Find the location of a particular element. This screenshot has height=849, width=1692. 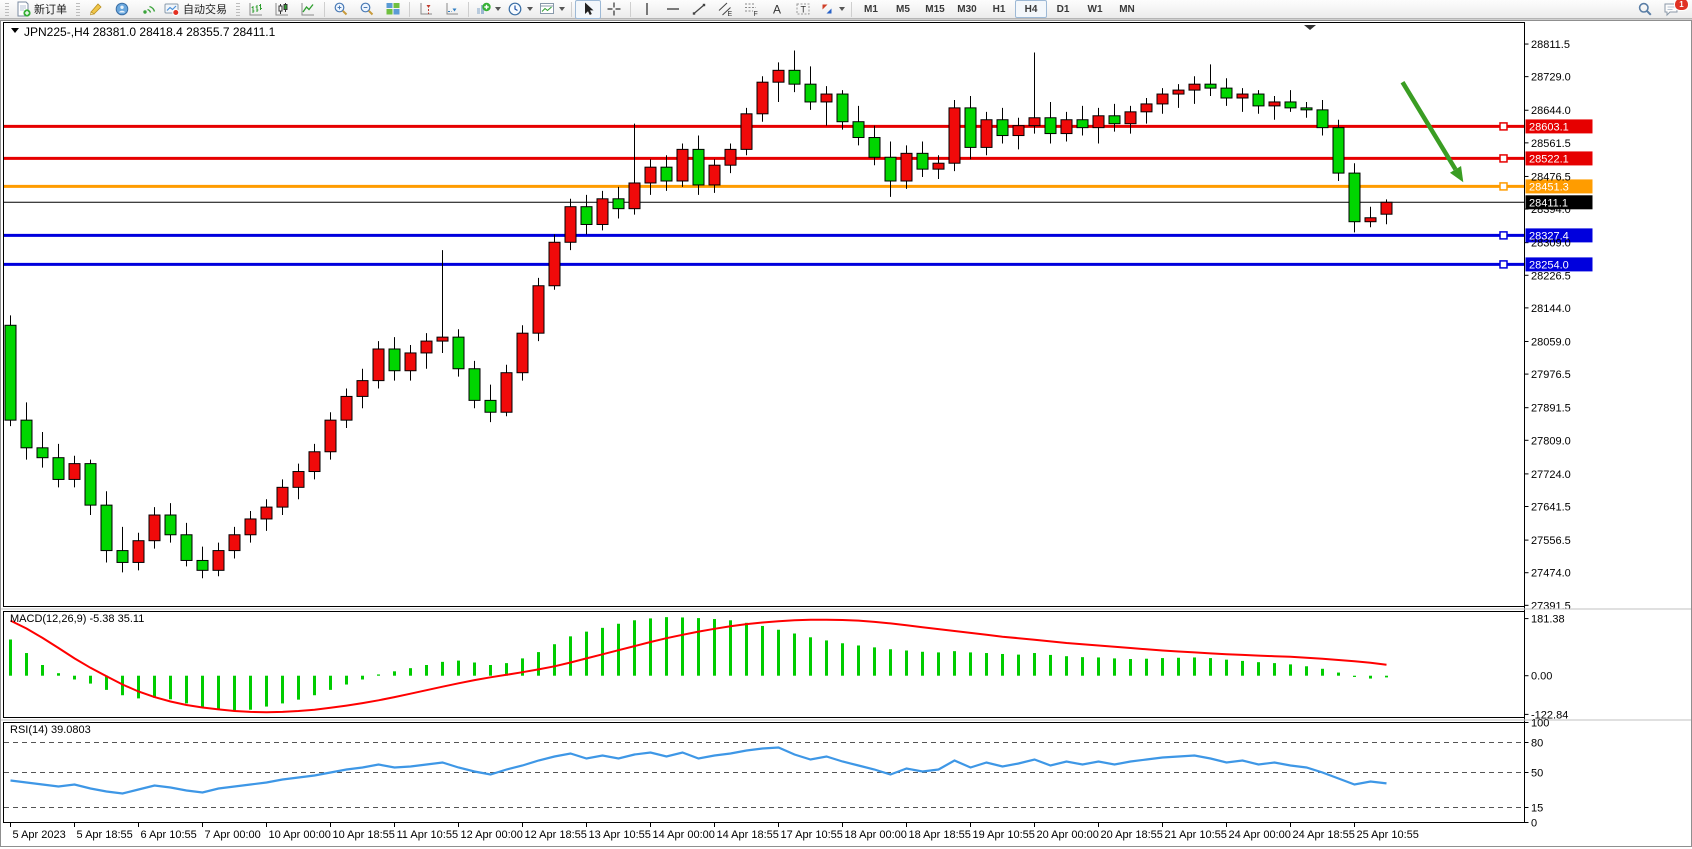

indicators-button is located at coordinates (488, 9).